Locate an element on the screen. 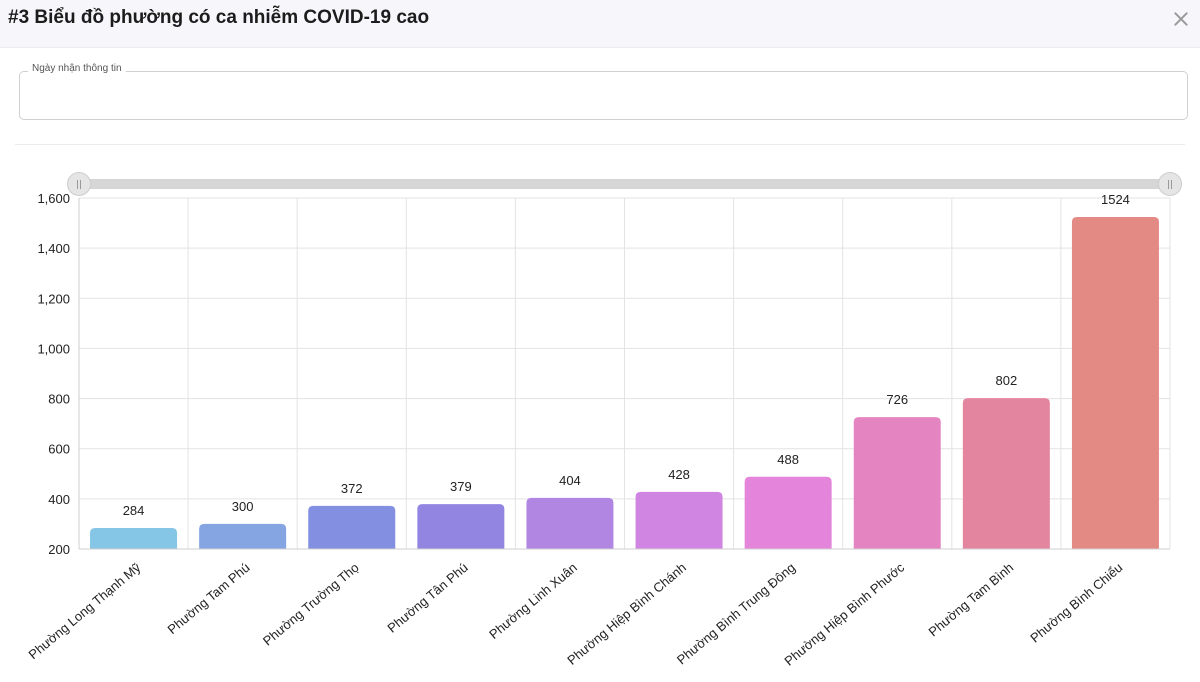 This screenshot has height=682, width=1200. y-tick-label: 1,400 is located at coordinates (53, 248).